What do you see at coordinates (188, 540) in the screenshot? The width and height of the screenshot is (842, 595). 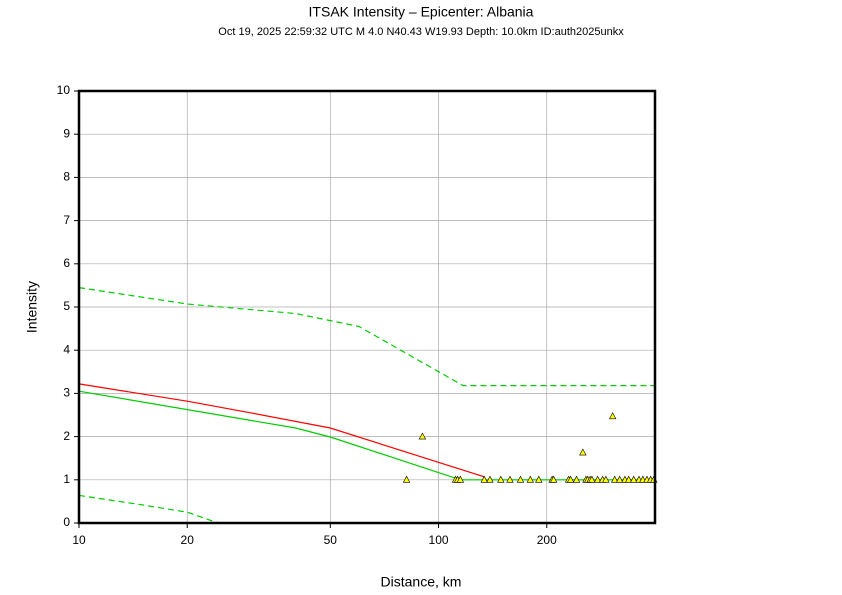 I see `x-tick-label: 20` at bounding box center [188, 540].